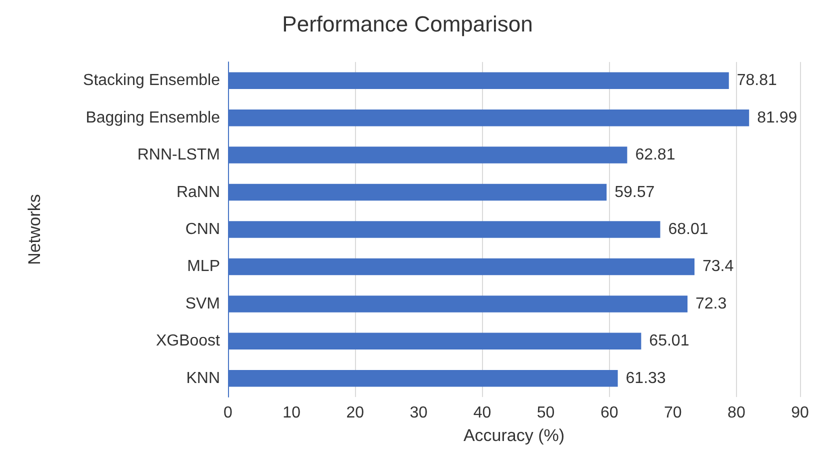  What do you see at coordinates (203, 267) in the screenshot?
I see `y-tick-label: MLP` at bounding box center [203, 267].